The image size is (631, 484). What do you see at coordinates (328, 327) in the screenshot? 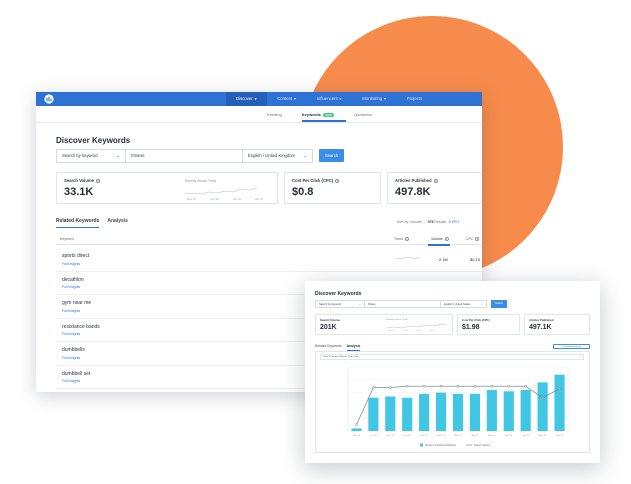
I see `search-volume-value: 201K` at bounding box center [328, 327].